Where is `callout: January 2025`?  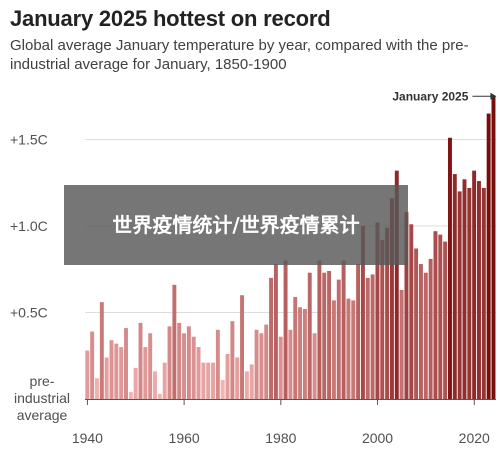 callout: January 2025 is located at coordinates (444, 96).